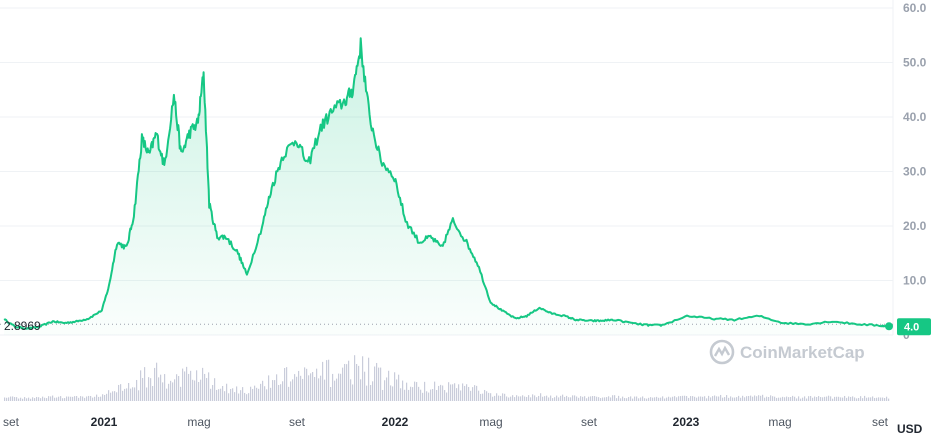 The image size is (935, 439). I want to click on currency-label: USD, so click(910, 429).